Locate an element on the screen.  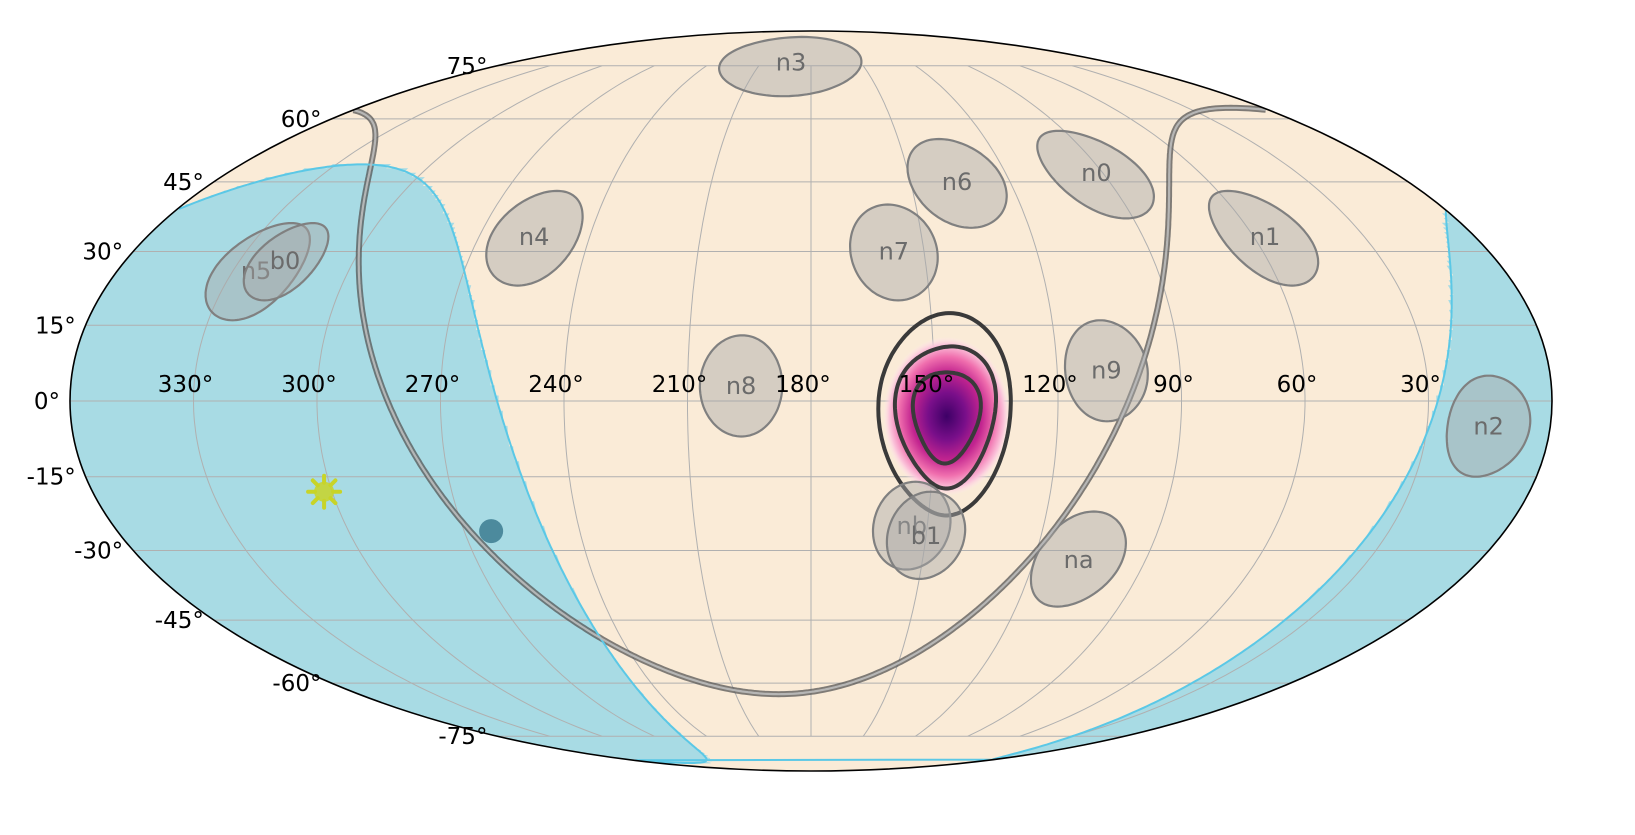
detector-n1: n1 is located at coordinates (1263, 238).